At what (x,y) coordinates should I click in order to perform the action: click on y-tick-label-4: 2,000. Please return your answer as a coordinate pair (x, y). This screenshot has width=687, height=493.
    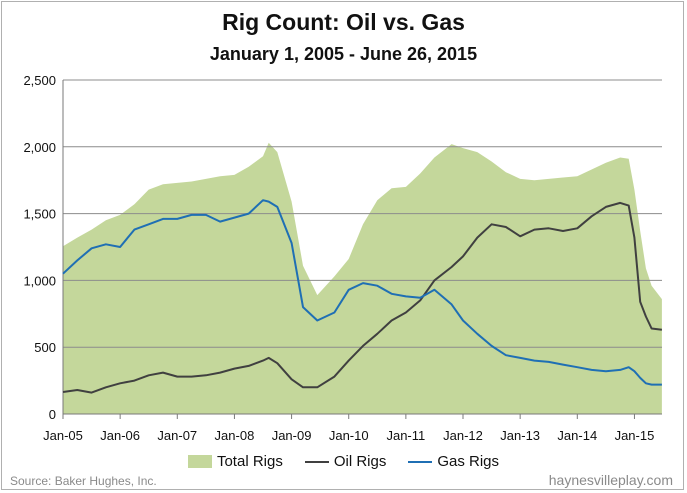
    Looking at the image, I should click on (39, 147).